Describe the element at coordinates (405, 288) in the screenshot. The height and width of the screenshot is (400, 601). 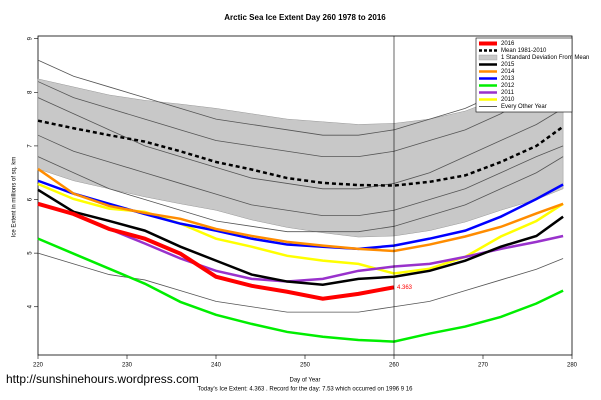
I see `data-label: 4.363` at that location.